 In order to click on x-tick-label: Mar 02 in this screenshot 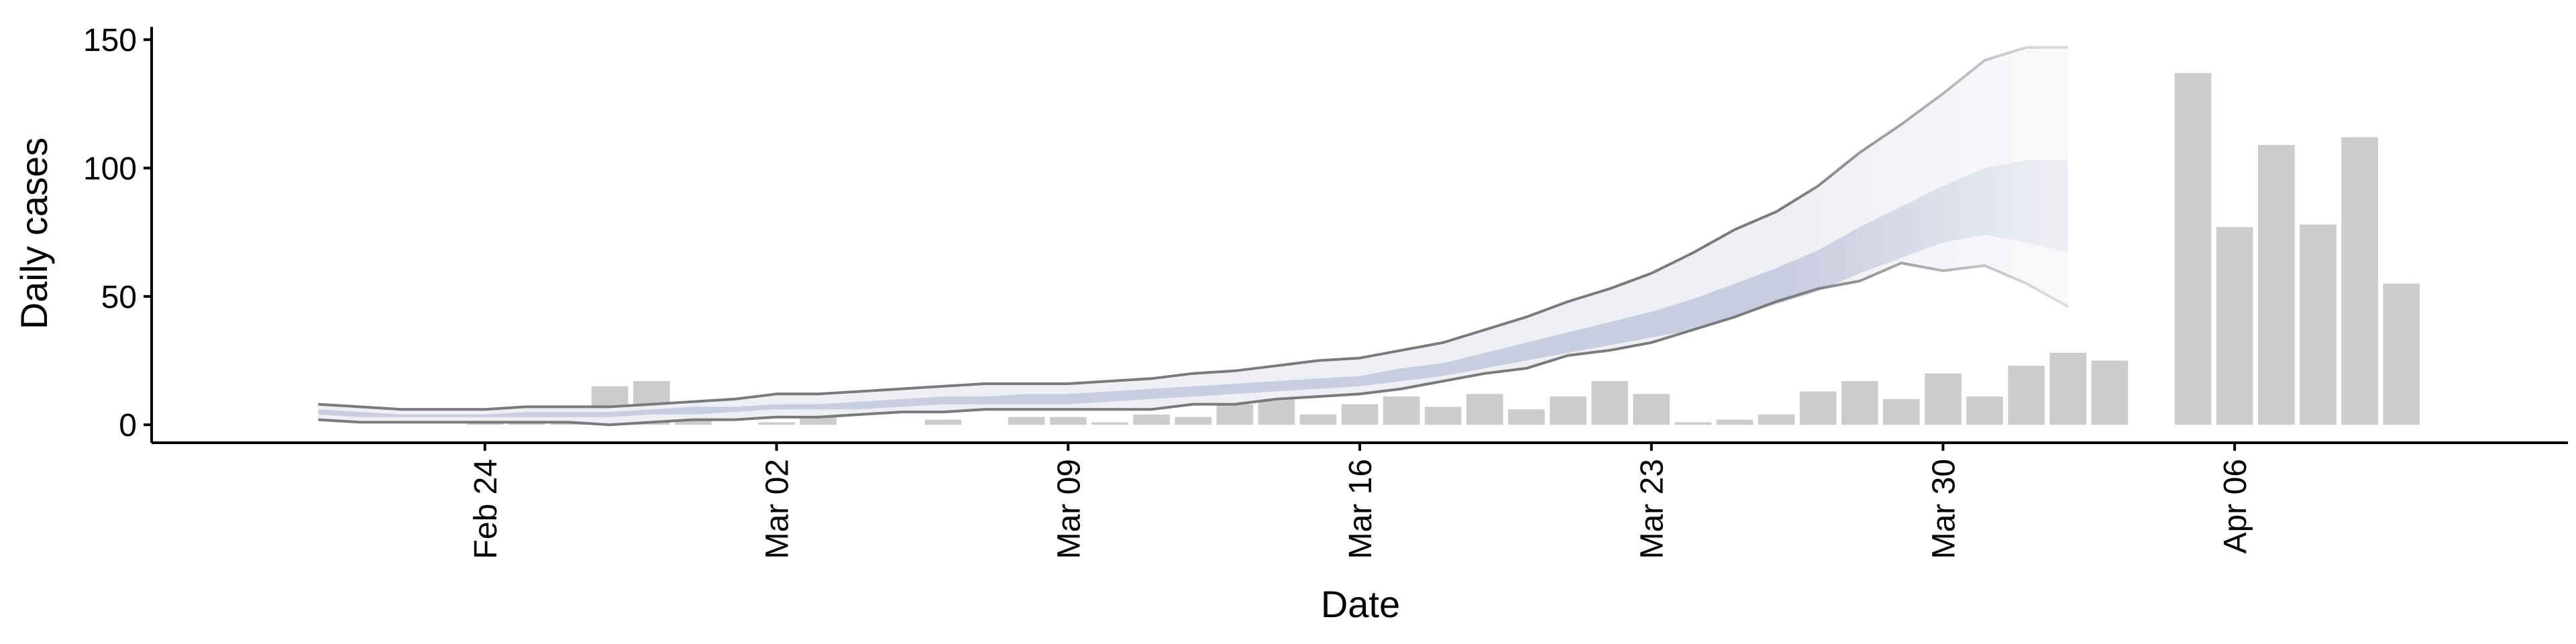, I will do `click(778, 509)`.